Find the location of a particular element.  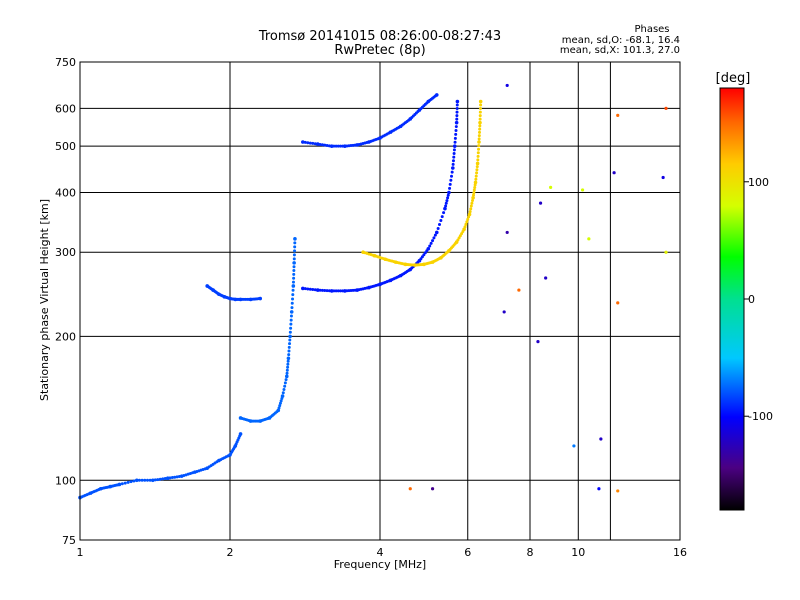

x-tick-label: 6 is located at coordinates (467, 552).